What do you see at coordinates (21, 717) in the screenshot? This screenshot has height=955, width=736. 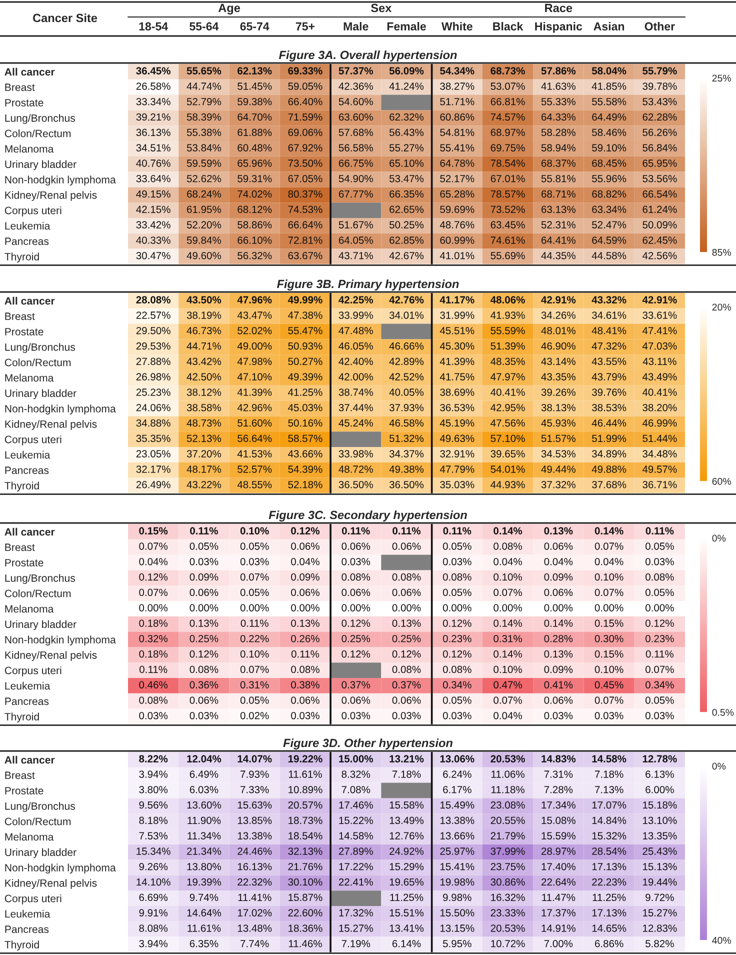 I see `y-tick-label: Thyroid` at bounding box center [21, 717].